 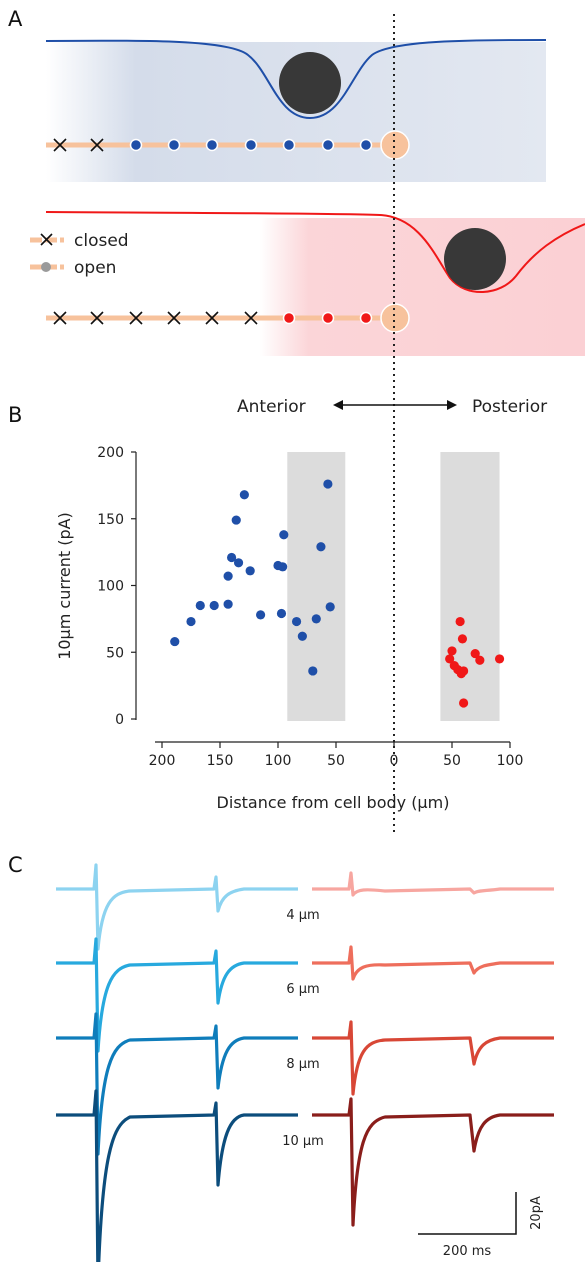 What do you see at coordinates (15, 19) in the screenshot?
I see `panel-a-label: A` at bounding box center [15, 19].